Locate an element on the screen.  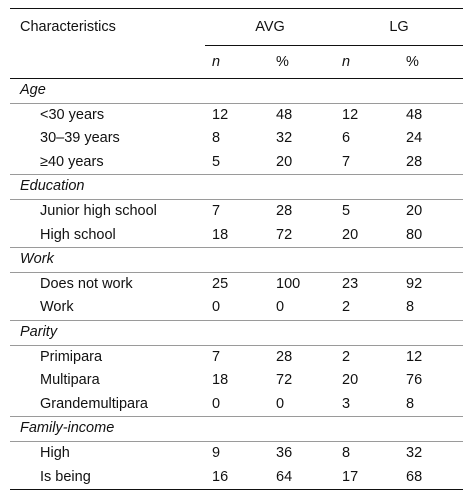
subheader-avg-pct: % is located at coordinates (302, 62).